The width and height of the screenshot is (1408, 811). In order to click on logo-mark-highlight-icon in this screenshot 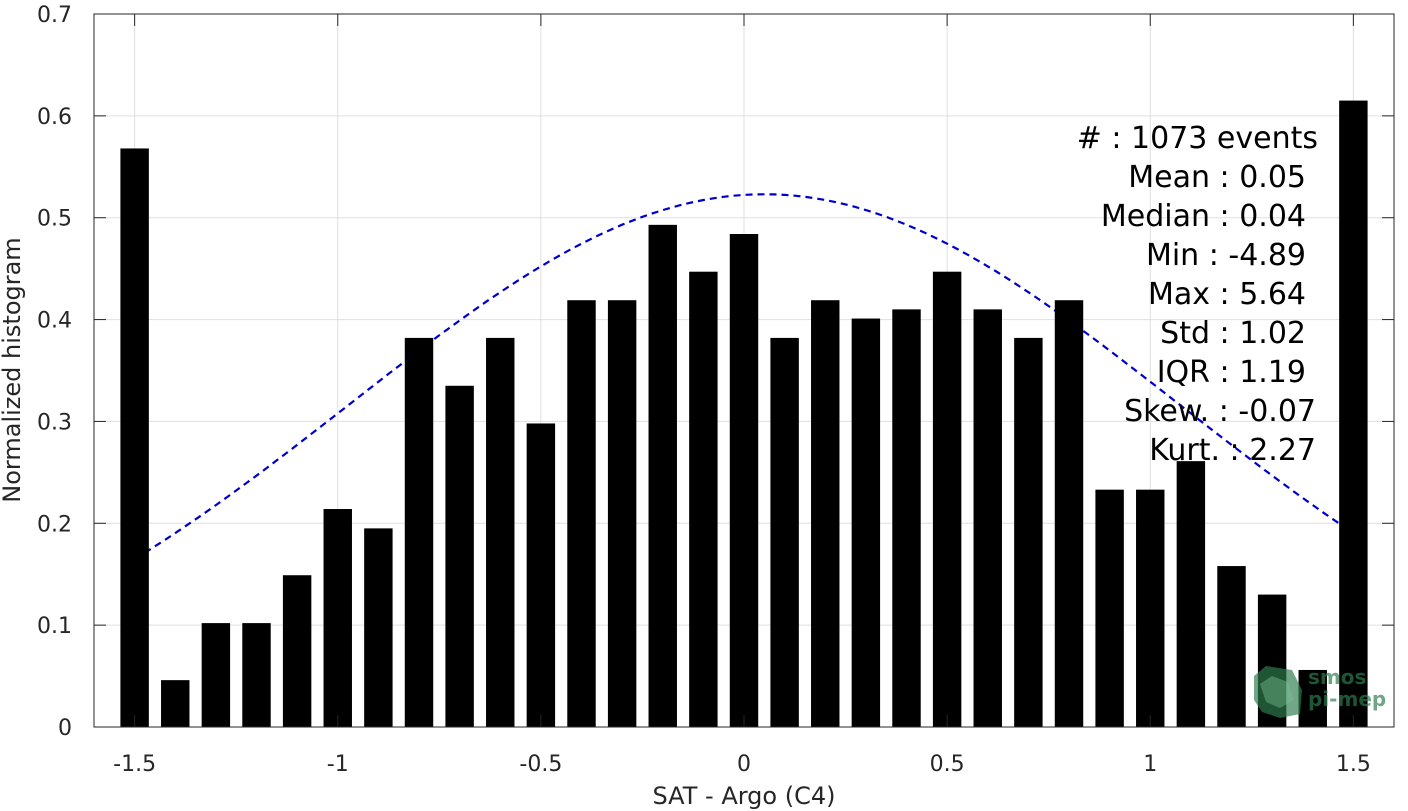, I will do `click(1277, 692)`.